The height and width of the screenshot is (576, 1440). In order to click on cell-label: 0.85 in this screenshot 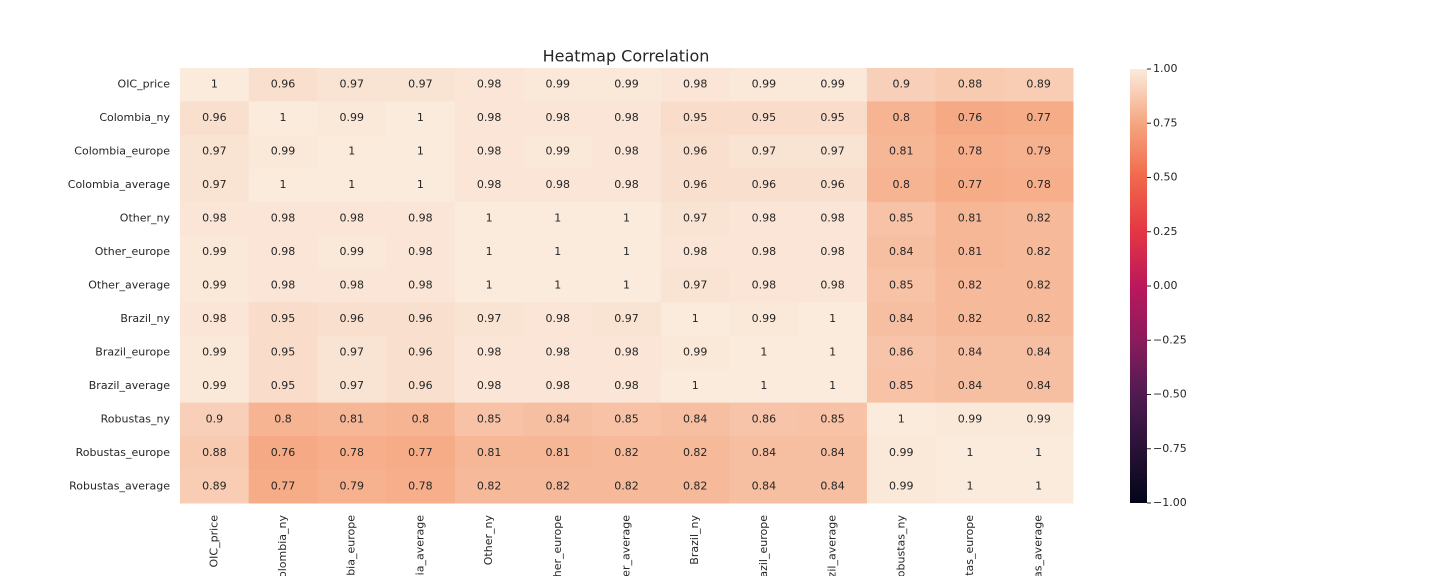, I will do `click(901, 285)`.